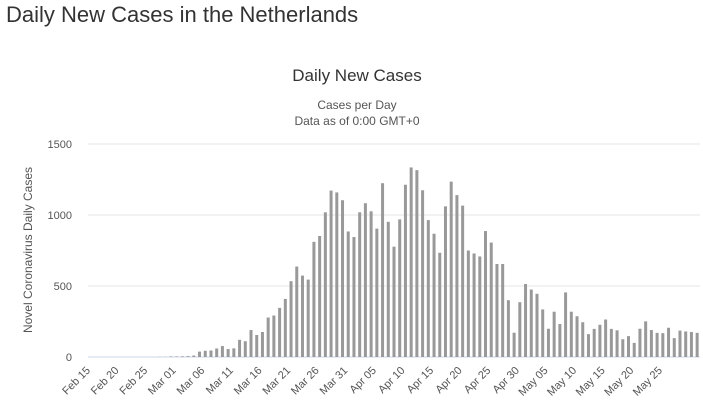  What do you see at coordinates (356, 105) in the screenshot?
I see `chart-subtitle: Cases per Day` at bounding box center [356, 105].